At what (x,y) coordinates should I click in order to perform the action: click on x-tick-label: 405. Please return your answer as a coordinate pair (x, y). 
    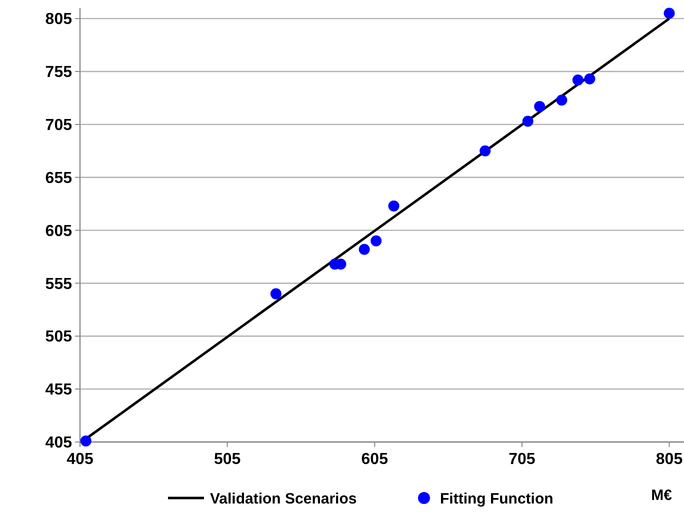
    Looking at the image, I should click on (80, 459).